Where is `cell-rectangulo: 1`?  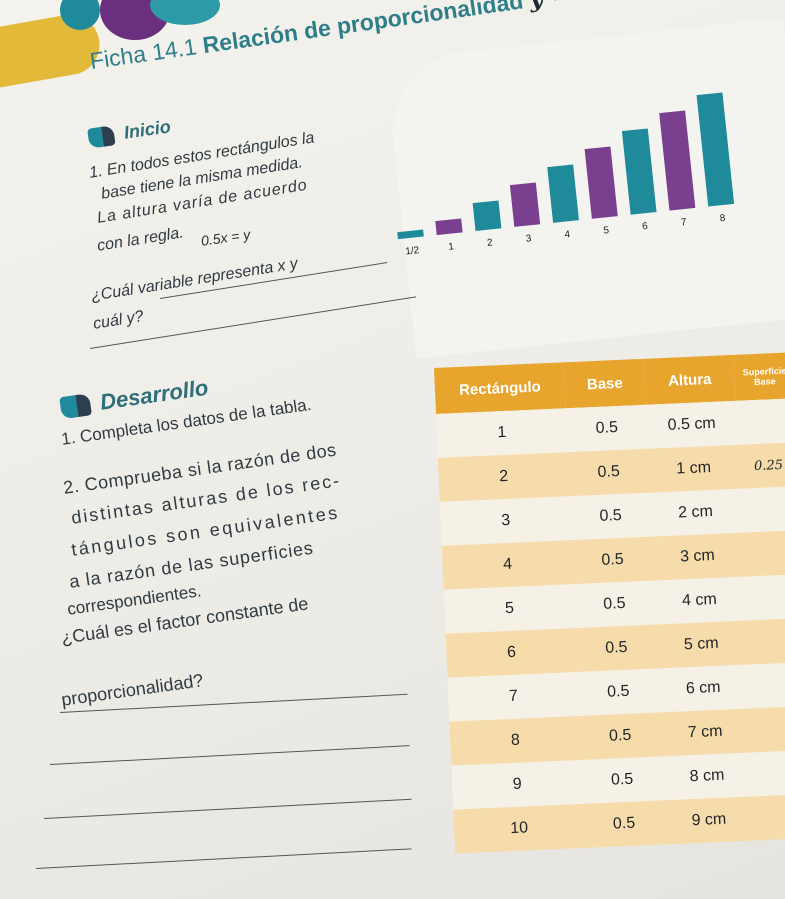
cell-rectangulo: 1 is located at coordinates (502, 433).